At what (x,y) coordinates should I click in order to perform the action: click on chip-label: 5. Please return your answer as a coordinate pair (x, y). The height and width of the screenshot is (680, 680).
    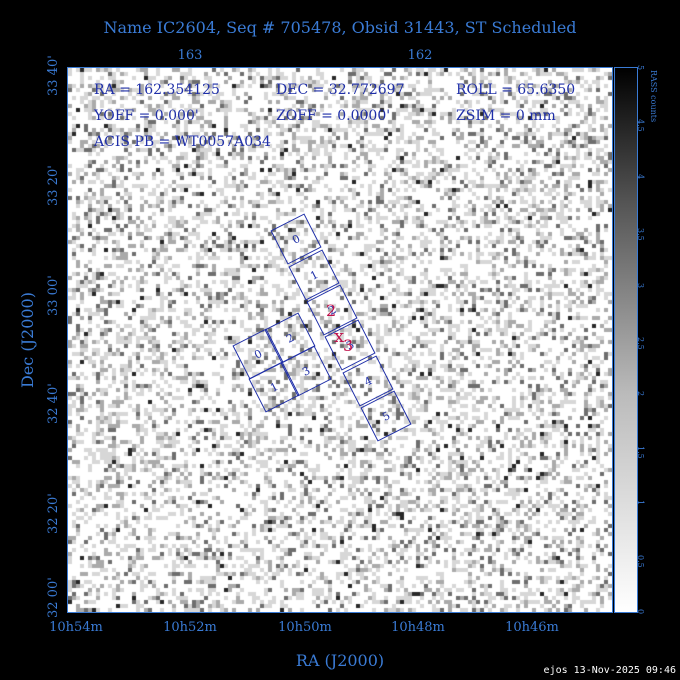
    Looking at the image, I should click on (386, 416).